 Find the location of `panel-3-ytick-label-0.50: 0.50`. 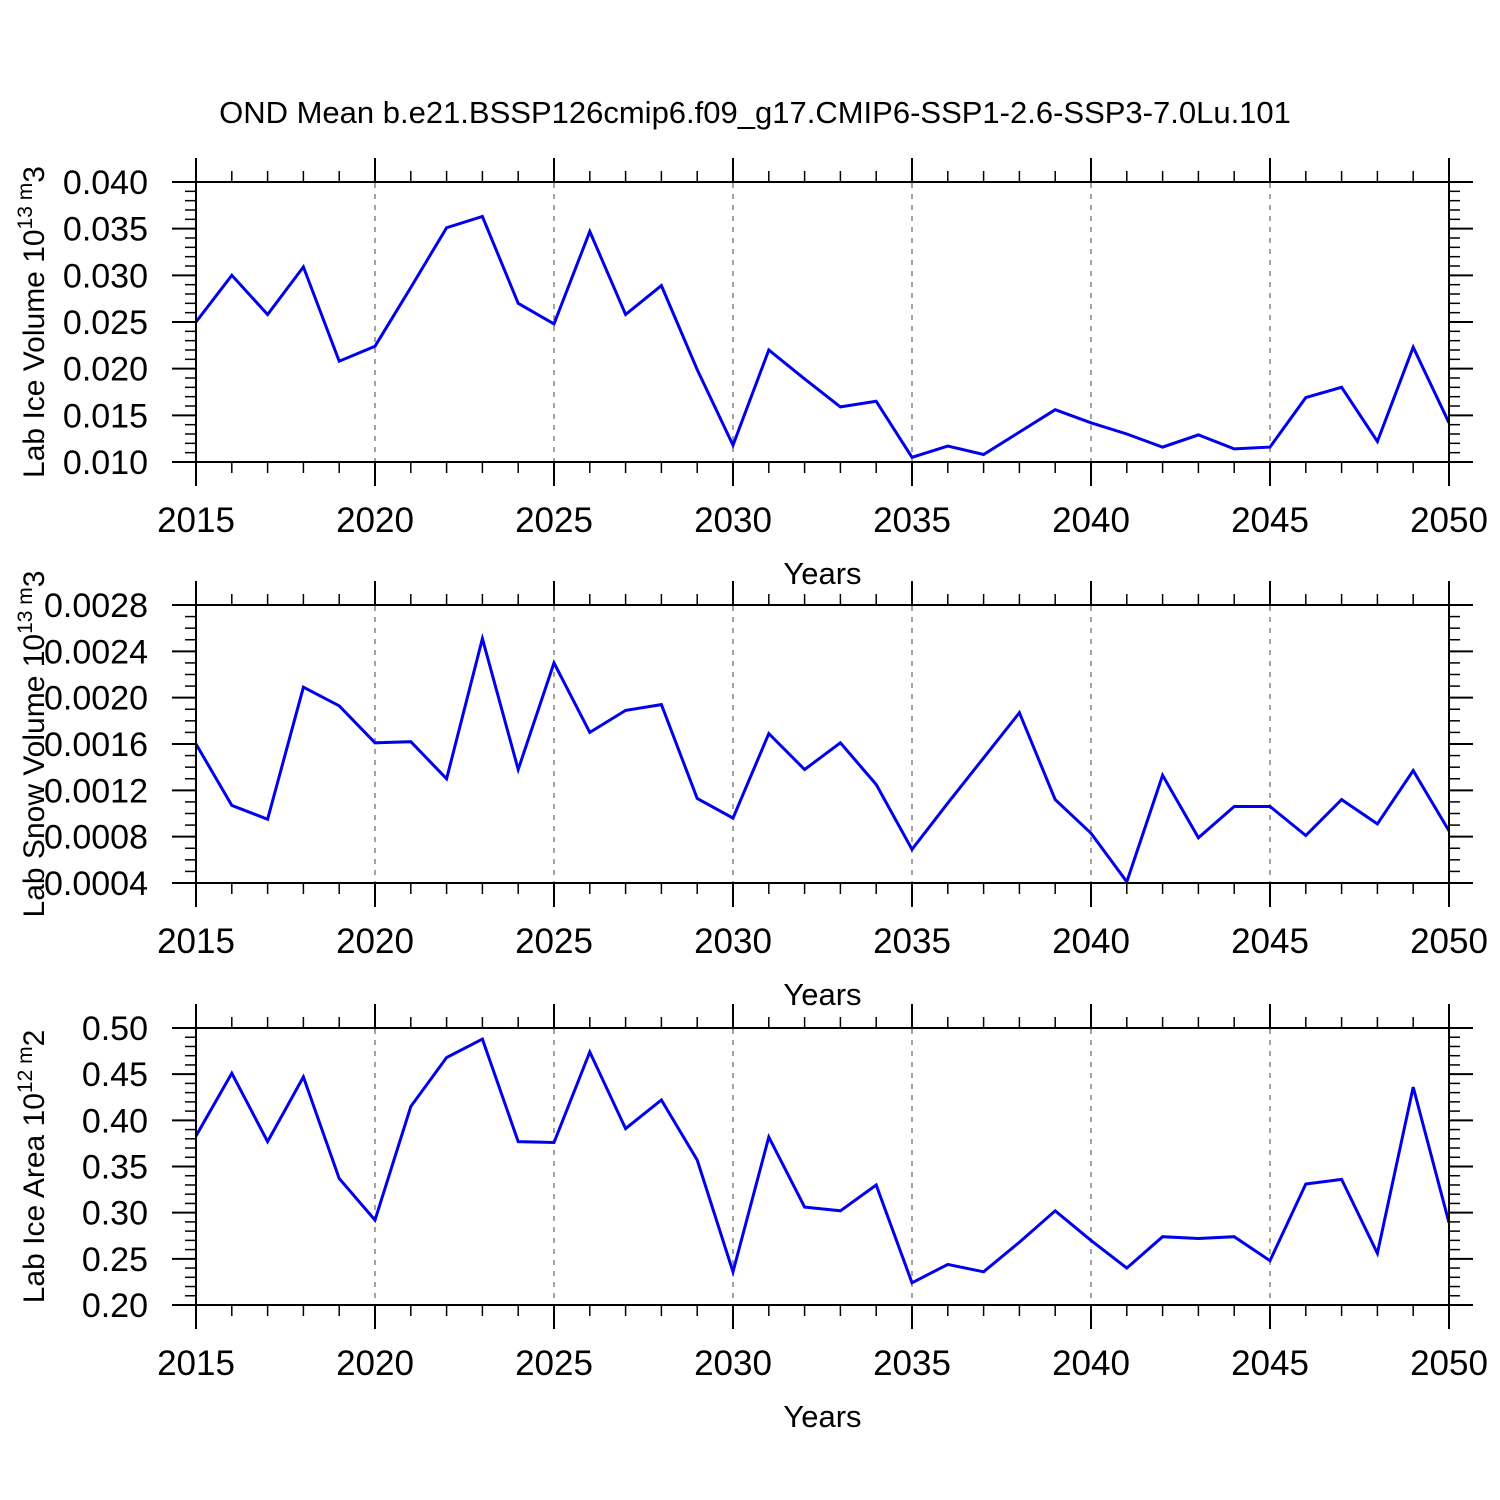

panel-3-ytick-label-0.50: 0.50 is located at coordinates (115, 1029).